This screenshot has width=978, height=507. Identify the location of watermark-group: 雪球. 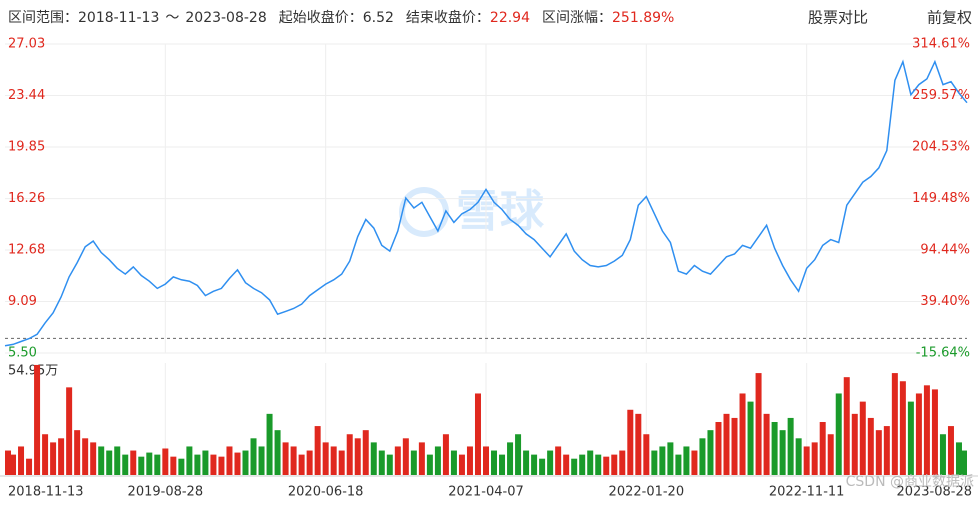
(472, 211).